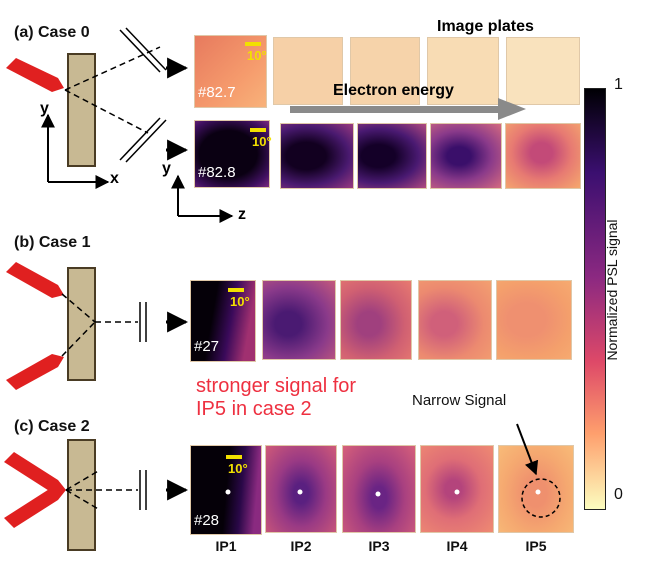 This screenshot has width=653, height=567. Describe the element at coordinates (166, 168) in the screenshot. I see `axis-y-label-2: y` at that location.